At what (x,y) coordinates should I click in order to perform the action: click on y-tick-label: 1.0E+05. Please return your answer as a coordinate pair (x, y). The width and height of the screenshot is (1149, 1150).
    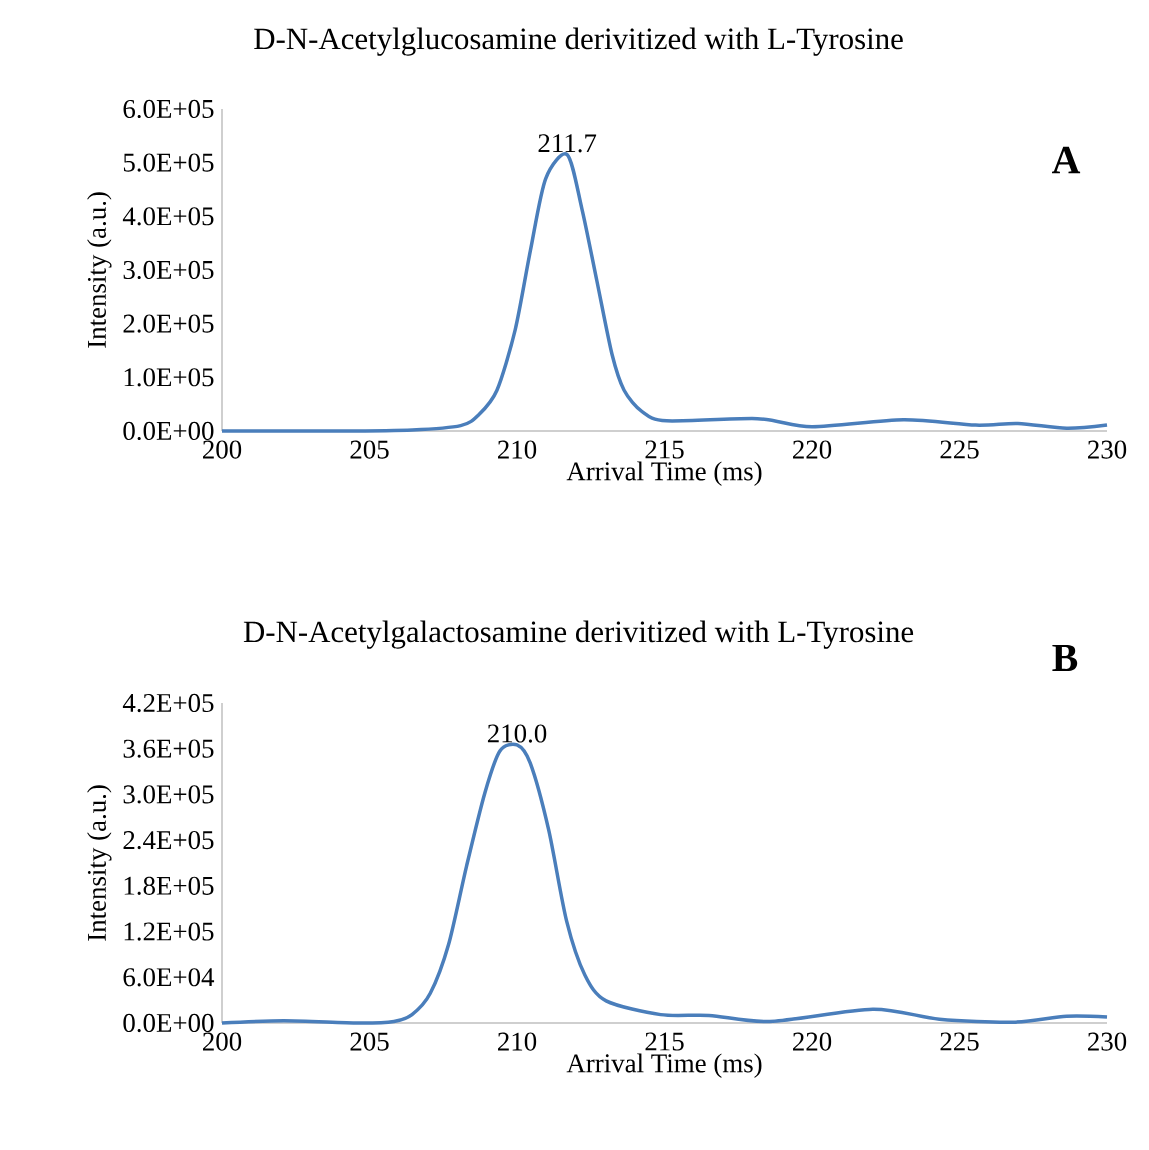
    Looking at the image, I should click on (169, 377).